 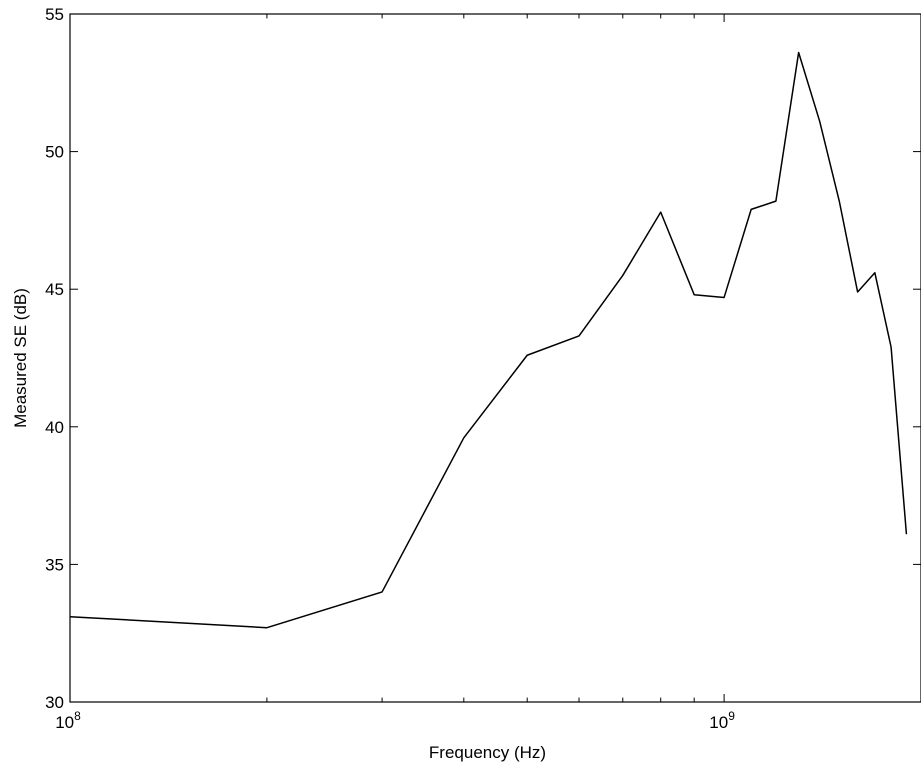 I want to click on x-axis-title: Frequency (Hz), so click(x=487, y=752).